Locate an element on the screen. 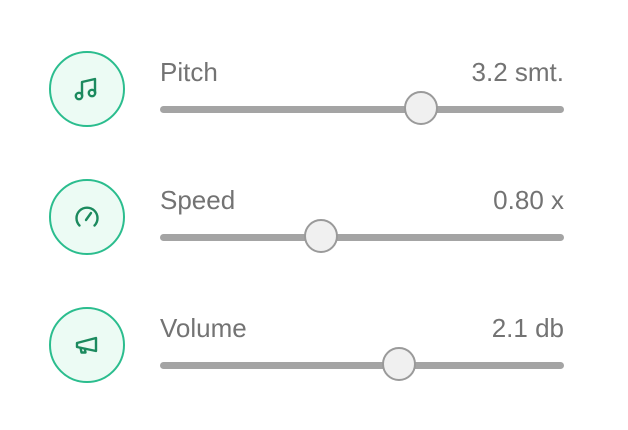 The image size is (628, 430). speed-value: 0.80 x is located at coordinates (528, 200).